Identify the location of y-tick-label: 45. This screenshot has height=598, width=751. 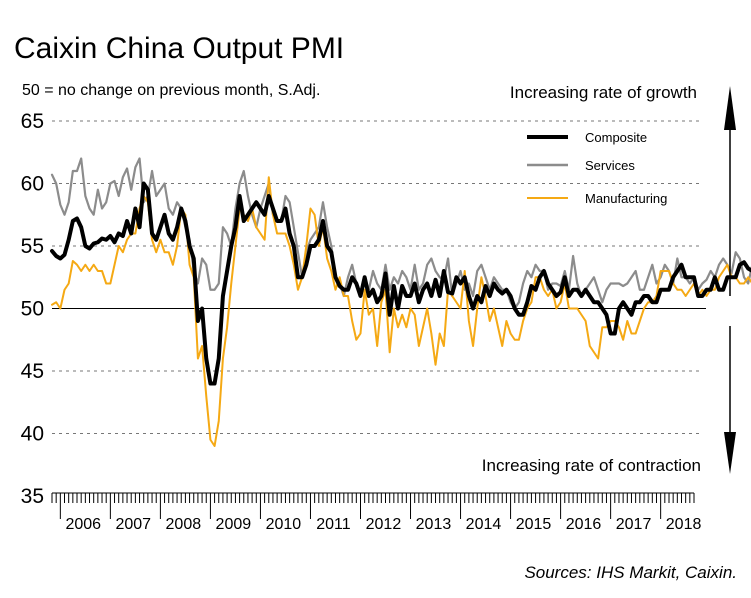
(32, 371).